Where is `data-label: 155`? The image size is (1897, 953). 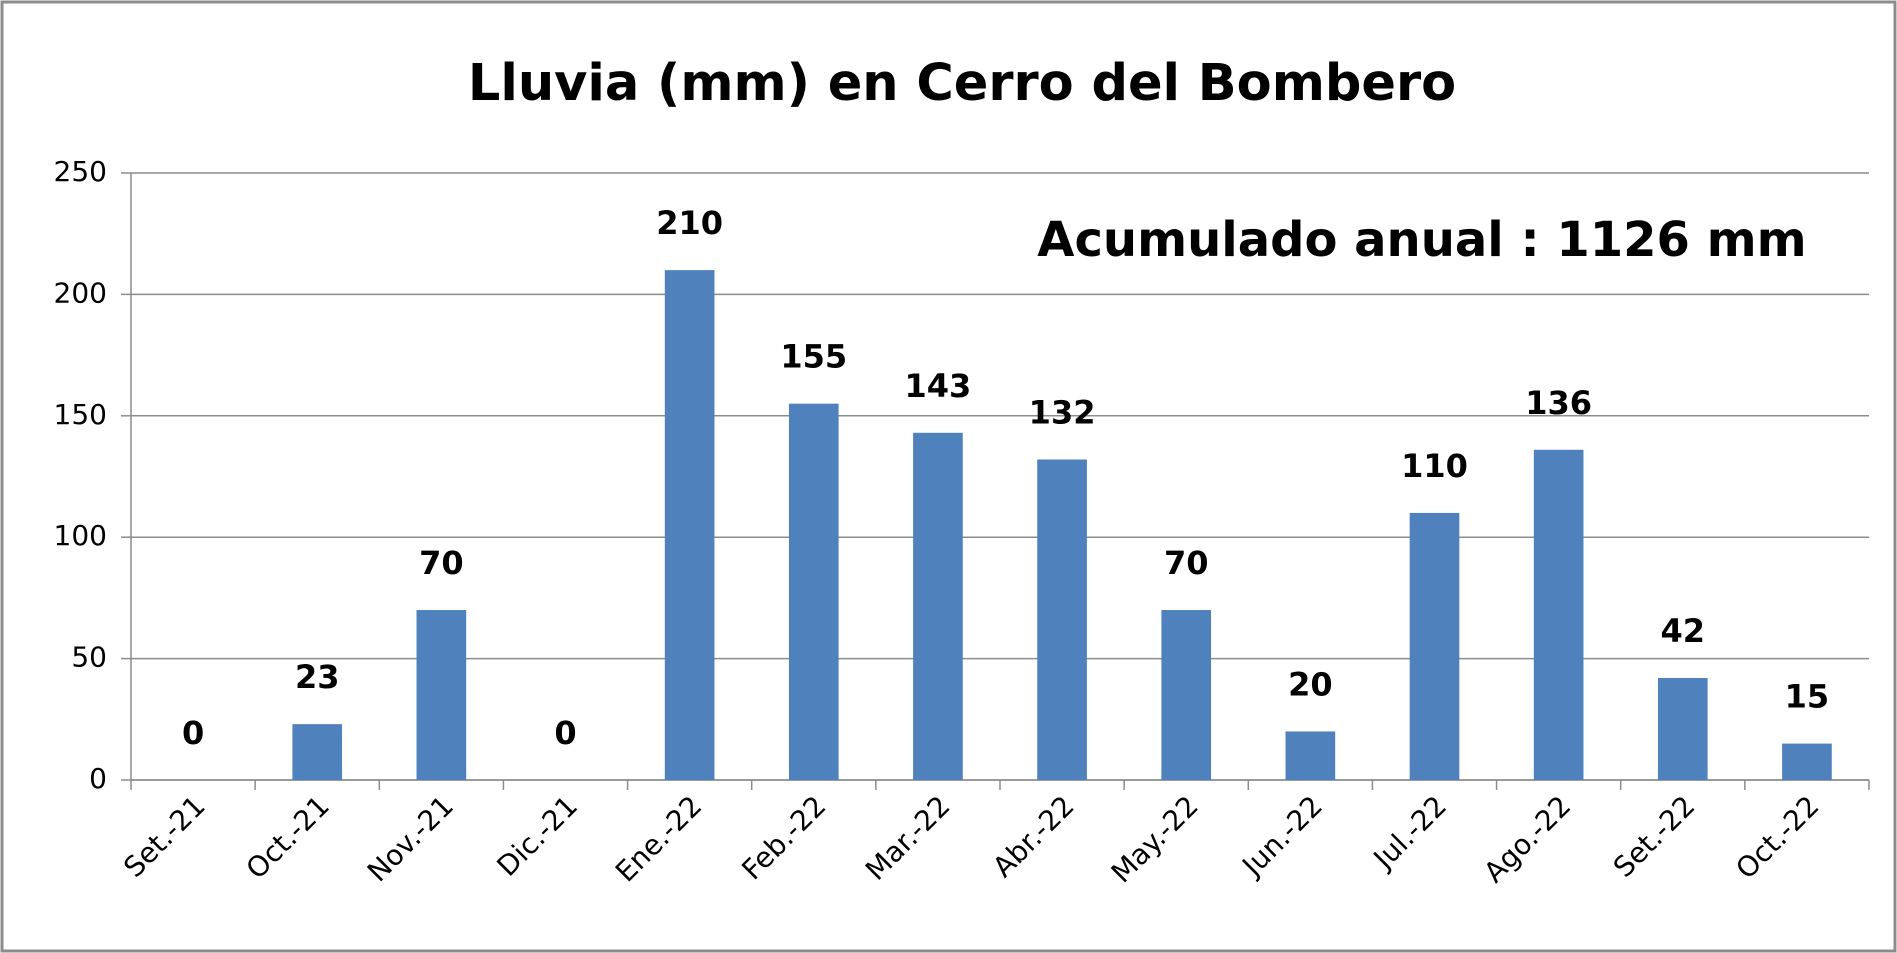 data-label: 155 is located at coordinates (813, 357).